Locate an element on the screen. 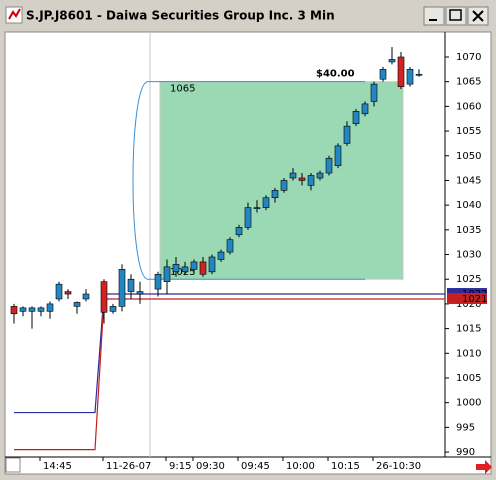 This screenshot has width=496, height=480. y-tick-label: 1040 is located at coordinates (468, 205).